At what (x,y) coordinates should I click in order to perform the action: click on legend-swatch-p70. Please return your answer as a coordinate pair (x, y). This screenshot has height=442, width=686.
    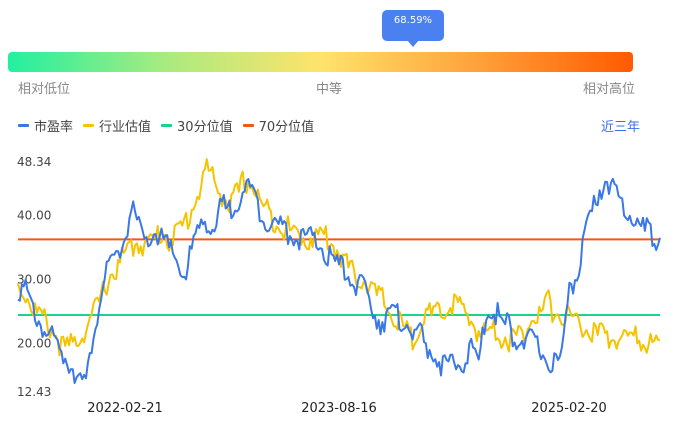
    Looking at the image, I should click on (248, 125).